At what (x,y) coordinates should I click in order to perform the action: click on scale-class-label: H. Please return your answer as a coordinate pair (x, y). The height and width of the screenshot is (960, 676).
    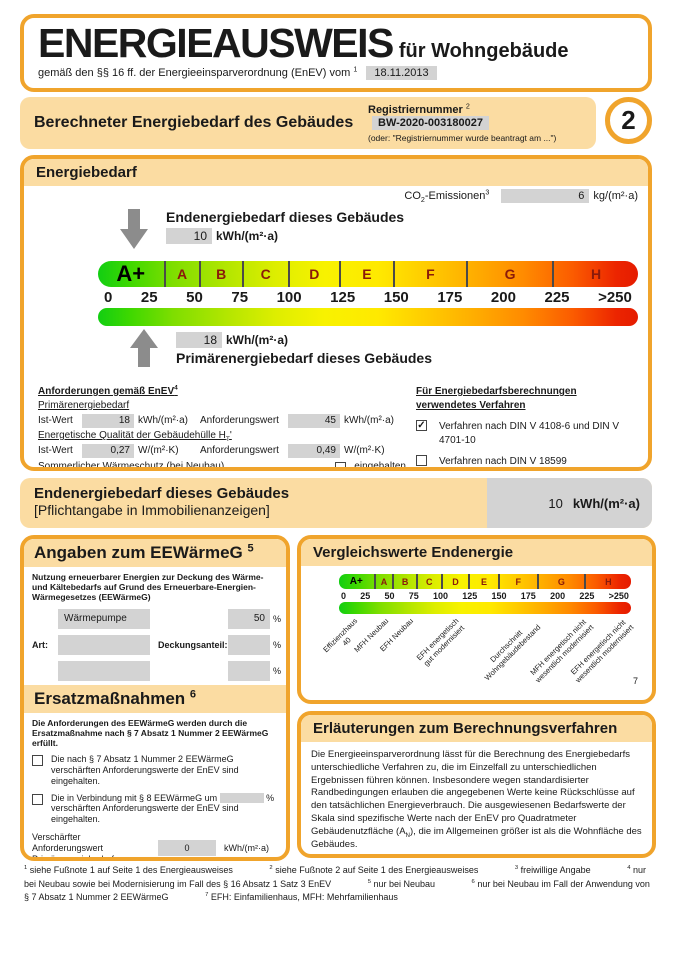
    Looking at the image, I should click on (608, 581).